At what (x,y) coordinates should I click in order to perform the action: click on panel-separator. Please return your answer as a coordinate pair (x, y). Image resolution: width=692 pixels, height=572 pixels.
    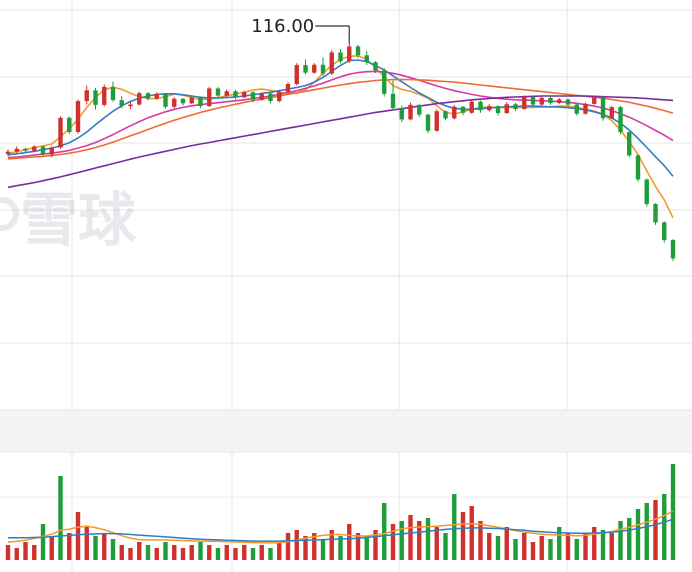
    Looking at the image, I should click on (346, 431).